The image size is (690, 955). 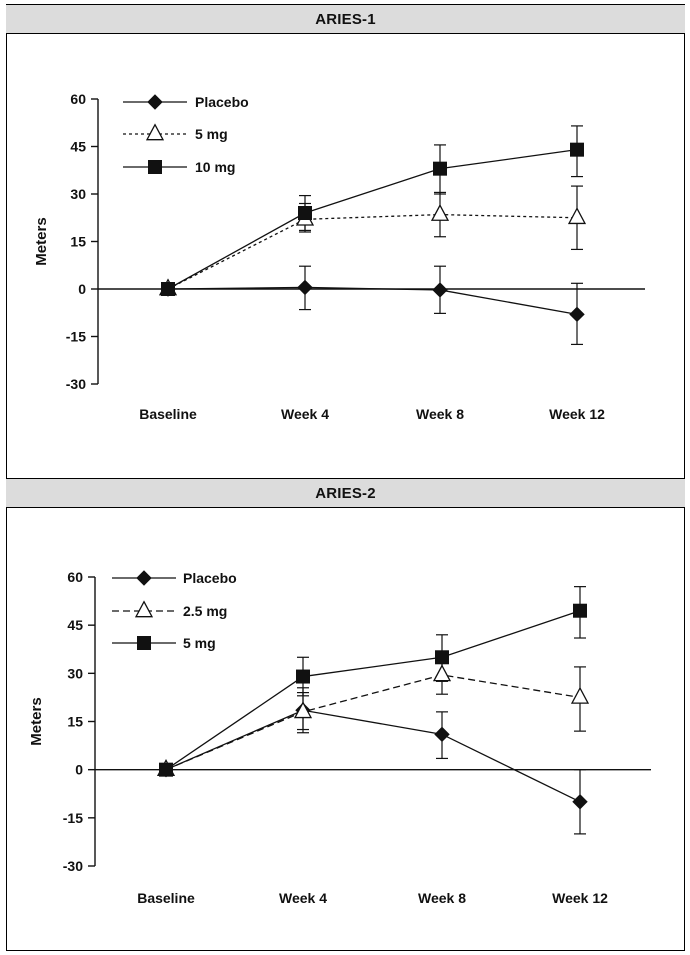 I want to click on series-10-mg, so click(x=375, y=207).